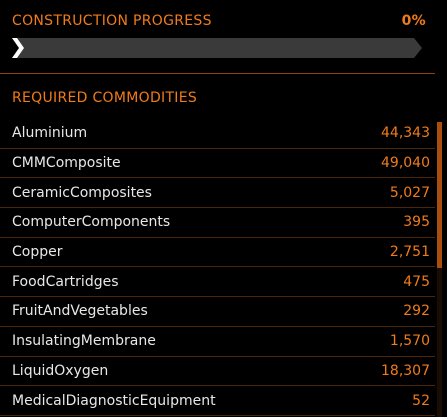 This screenshot has height=417, width=447. What do you see at coordinates (416, 311) in the screenshot?
I see `commodity-quantity: 292` at bounding box center [416, 311].